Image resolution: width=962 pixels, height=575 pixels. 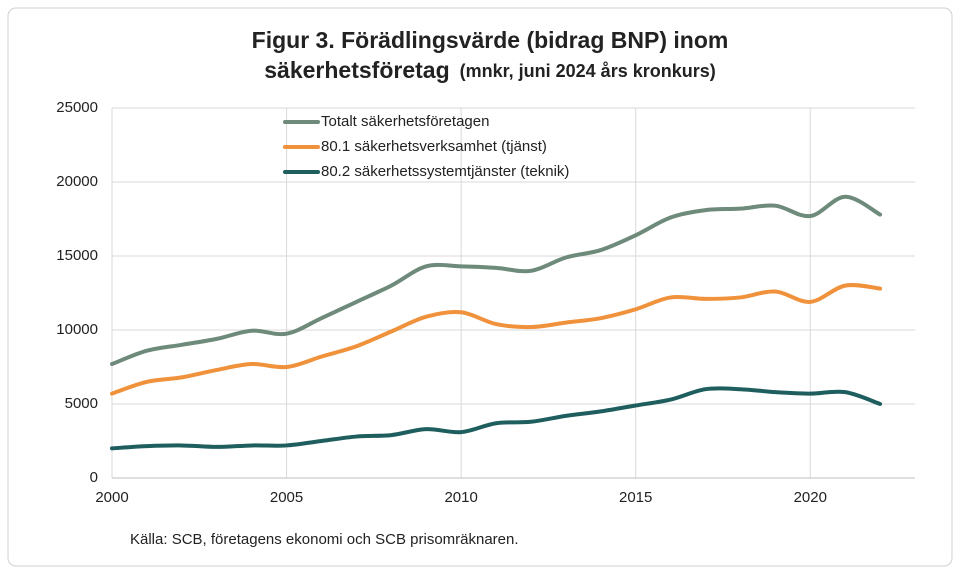 I want to click on chart-title: säkerhetsföretag, so click(x=356, y=70).